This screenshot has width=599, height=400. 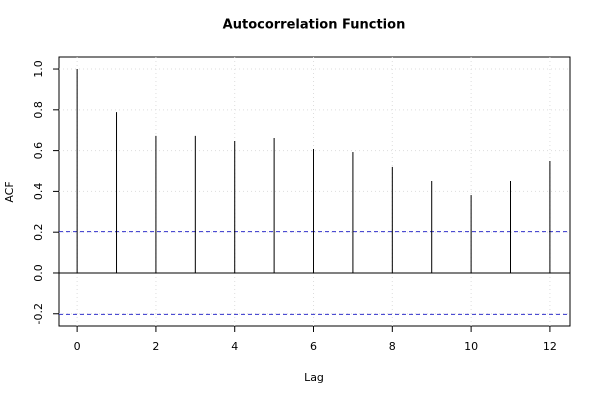 I want to click on x-tick-label: 0, so click(x=77, y=346).